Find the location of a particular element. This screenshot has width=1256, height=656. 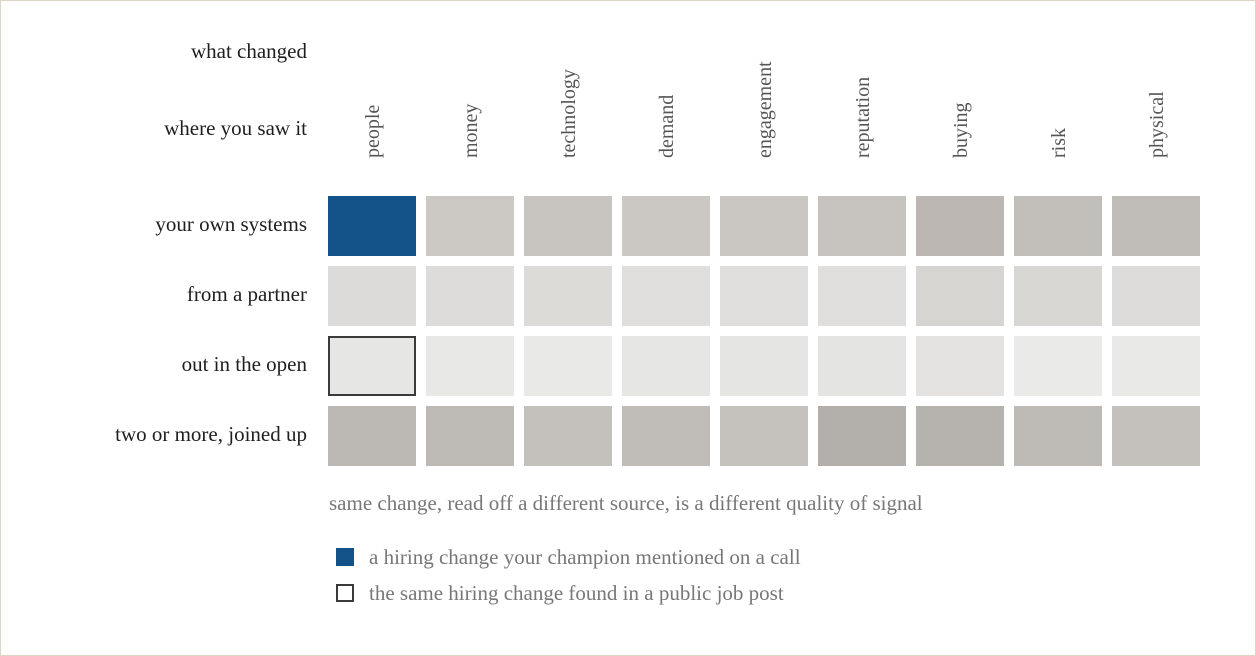

legend-swatch-outline is located at coordinates (345, 593).